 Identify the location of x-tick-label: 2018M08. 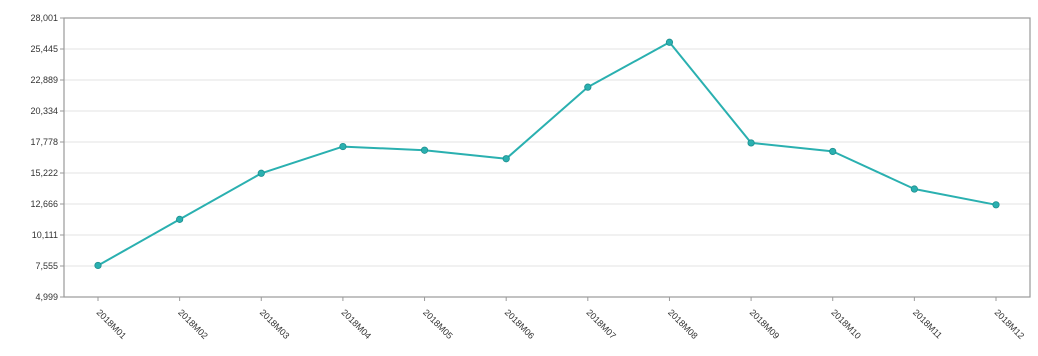
(683, 324).